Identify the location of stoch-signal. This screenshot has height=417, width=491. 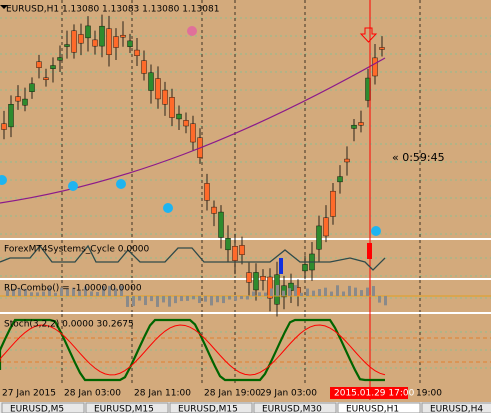
(193, 350).